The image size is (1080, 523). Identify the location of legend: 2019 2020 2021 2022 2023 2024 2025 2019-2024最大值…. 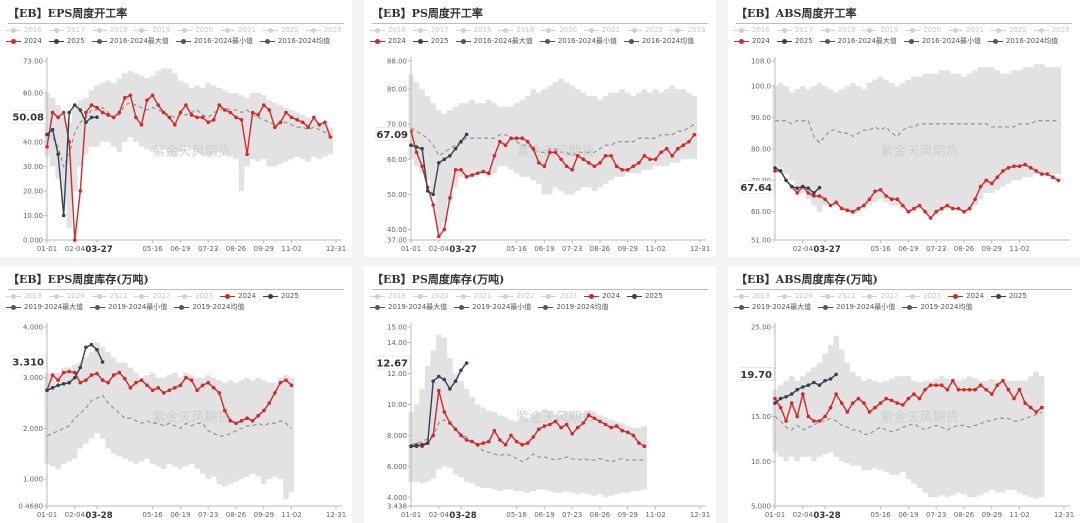
(540, 302).